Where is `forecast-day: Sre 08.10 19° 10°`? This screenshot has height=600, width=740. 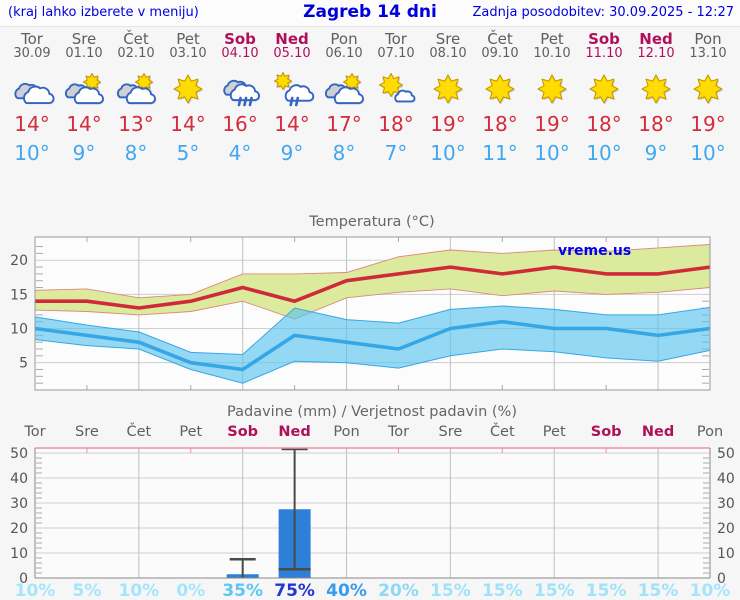 forecast-day: Sre 08.10 19° 10° is located at coordinates (448, 97).